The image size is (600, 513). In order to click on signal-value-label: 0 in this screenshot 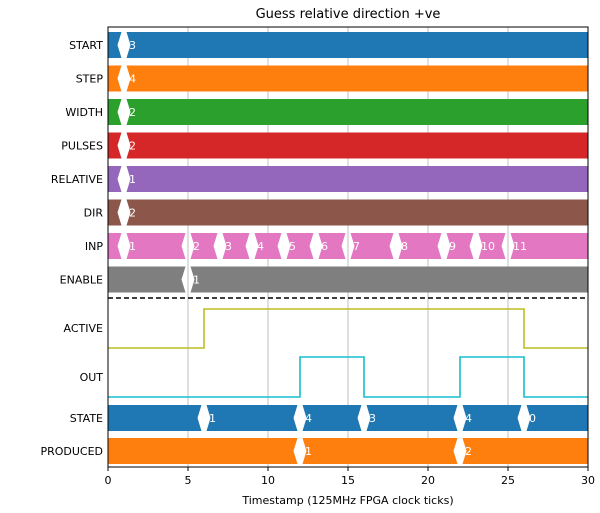, I will do `click(532, 418)`.